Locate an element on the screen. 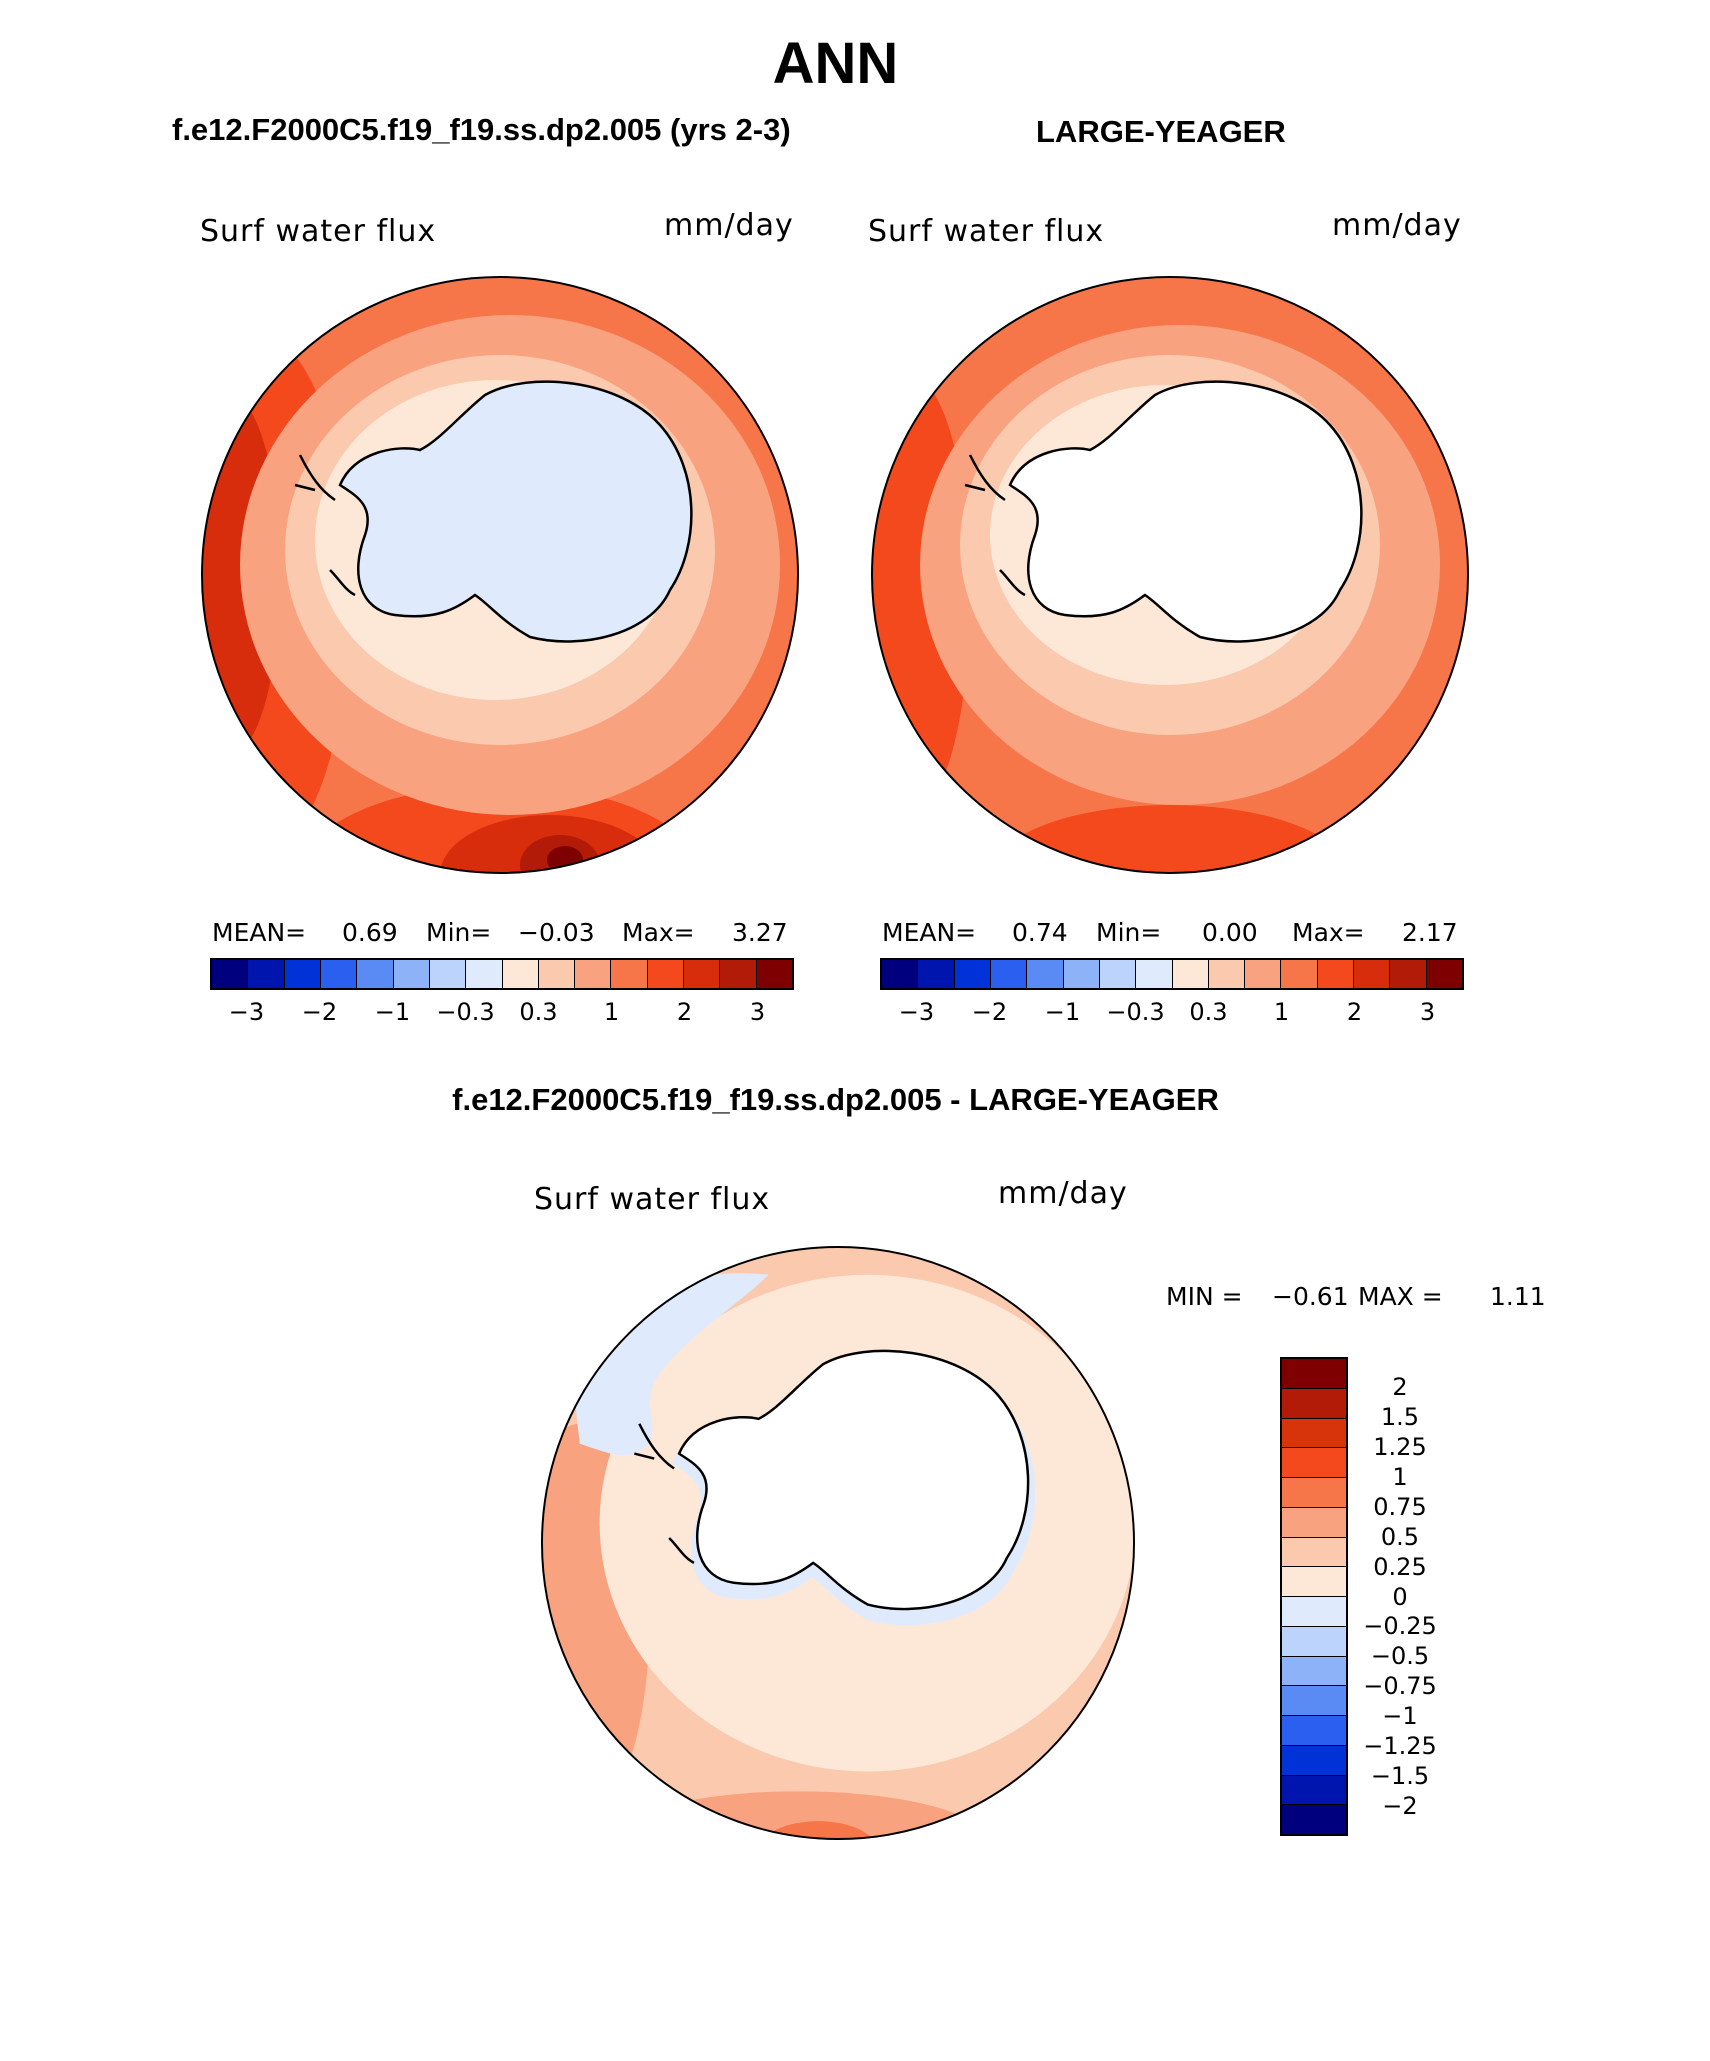 Image resolution: width=1710 pixels, height=2061 pixels. colorbar-tick-label: 1.25 is located at coordinates (1400, 1446).